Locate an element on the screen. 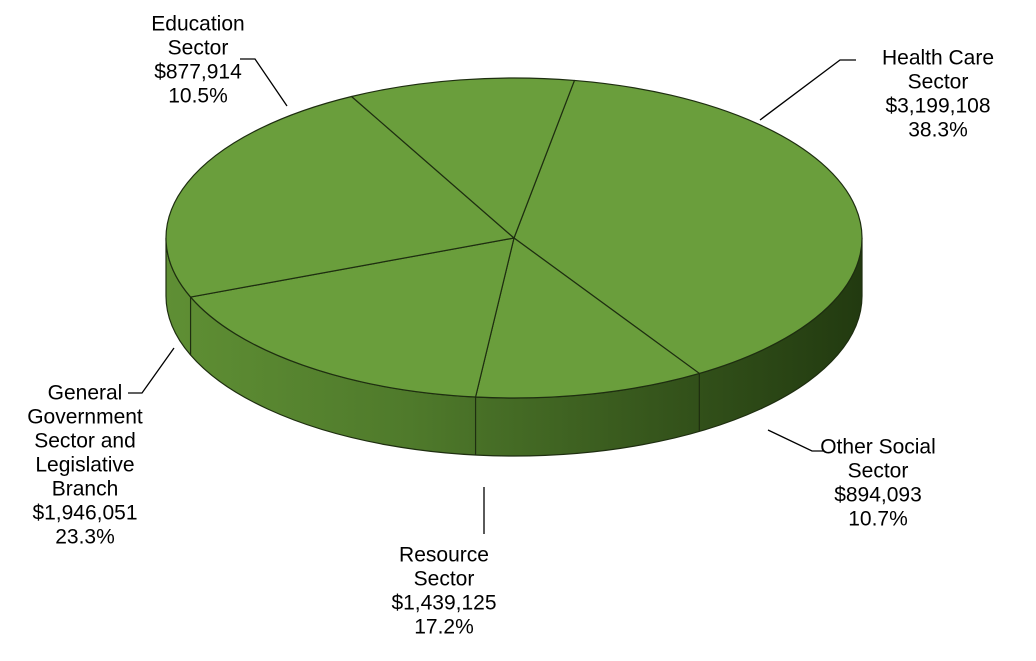 Image resolution: width=1036 pixels, height=661 pixels. category-label: Branch is located at coordinates (85, 489).